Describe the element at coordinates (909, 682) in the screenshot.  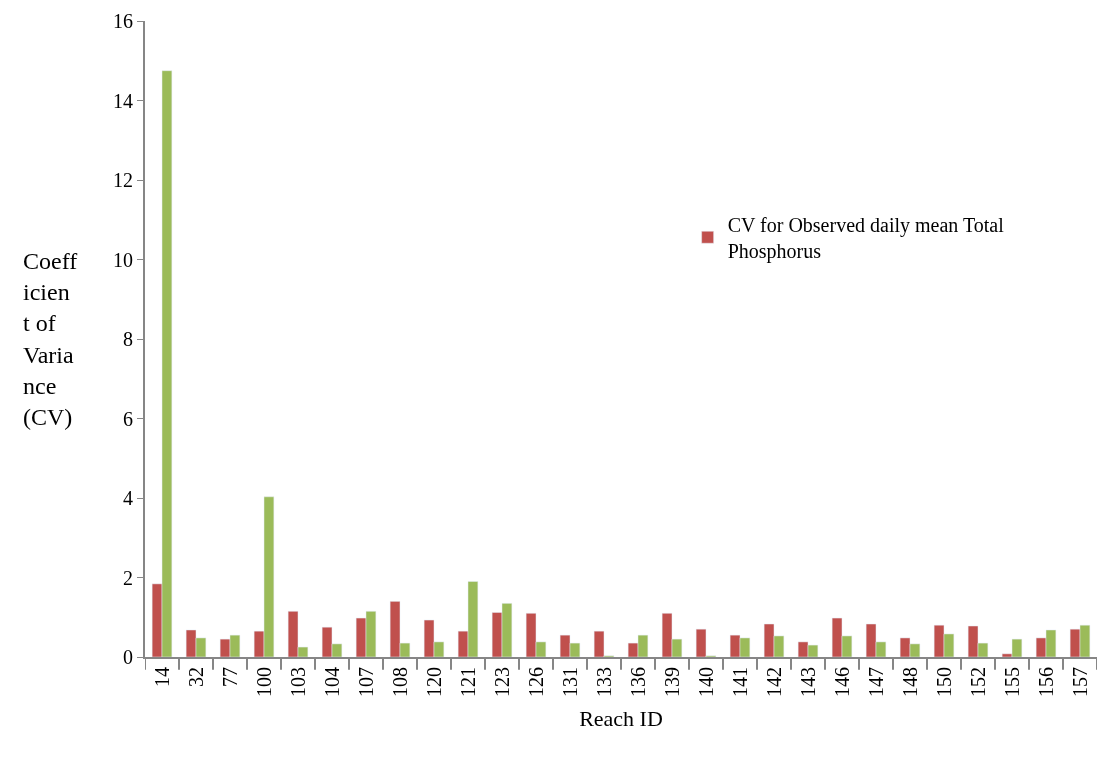
I see `x-tick-label: 148` at that location.